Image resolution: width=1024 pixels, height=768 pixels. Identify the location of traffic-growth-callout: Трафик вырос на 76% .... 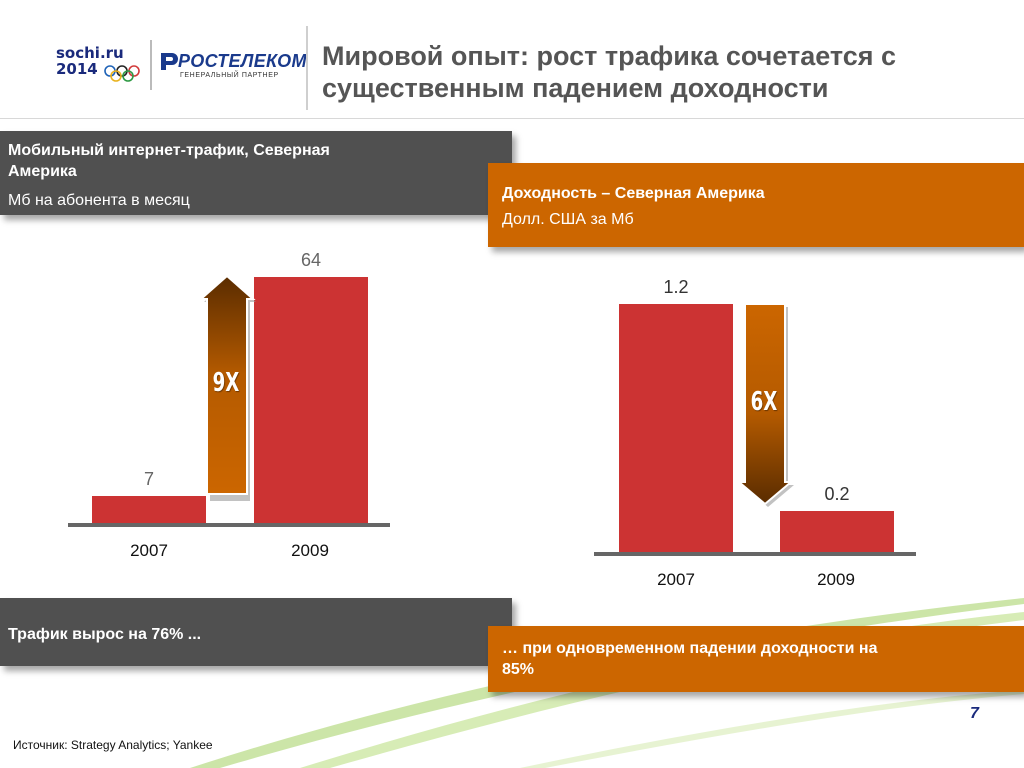
(256, 632).